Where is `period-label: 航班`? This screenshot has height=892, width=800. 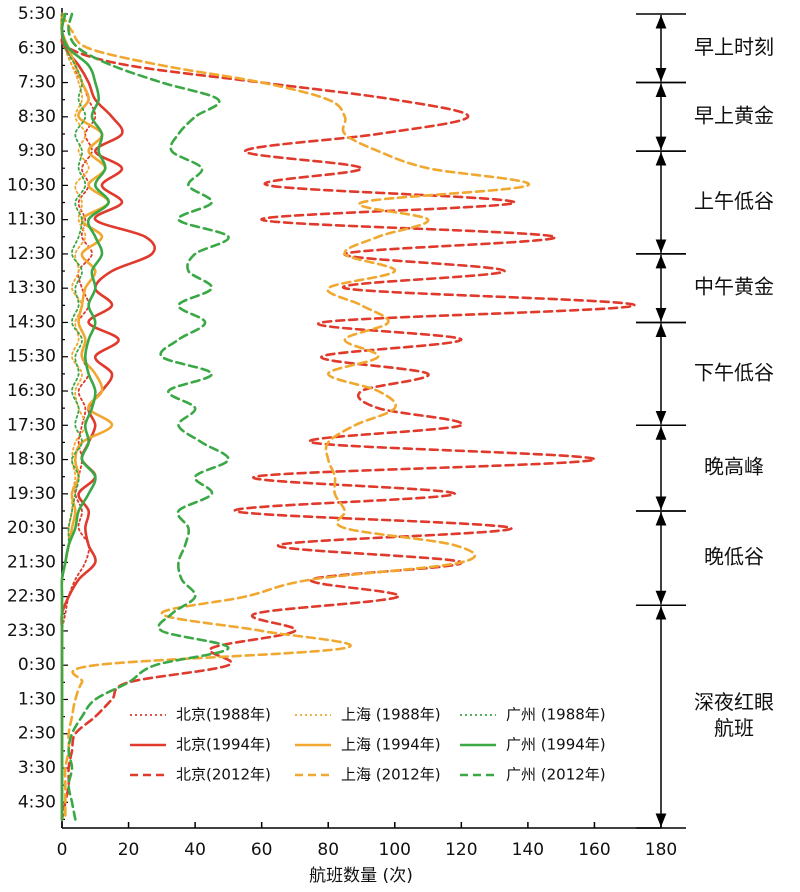
period-label: 航班 is located at coordinates (734, 728).